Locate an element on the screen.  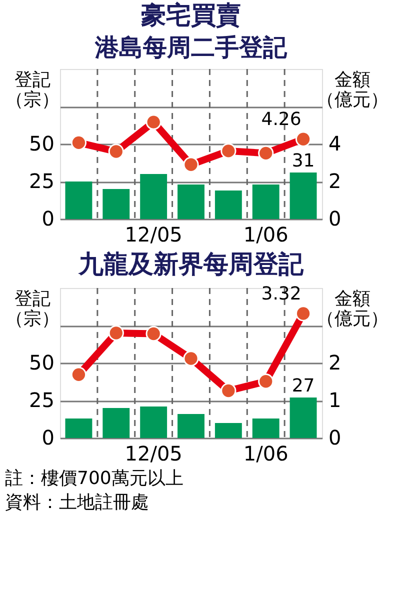
data-label: 31 is located at coordinates (303, 161).